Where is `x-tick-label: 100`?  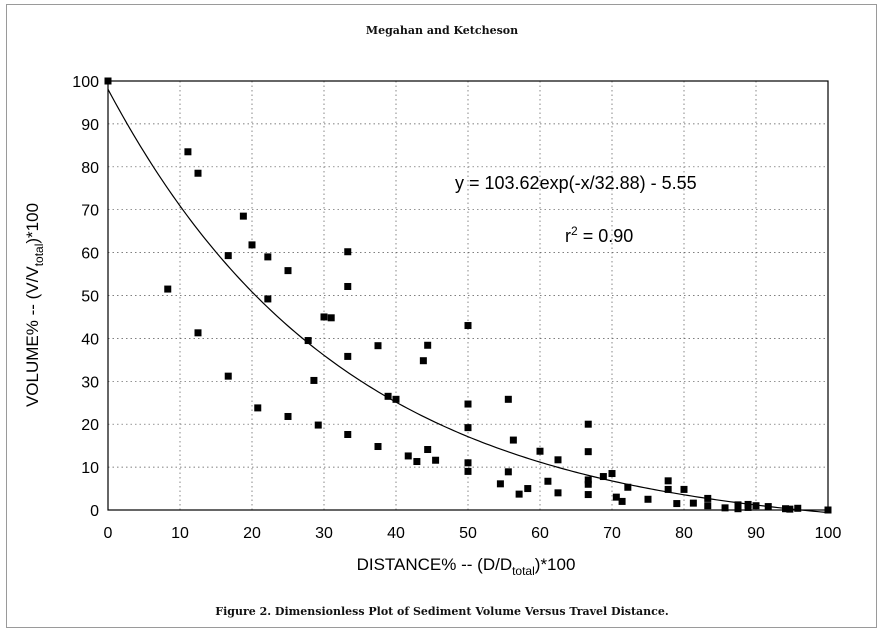 x-tick-label: 100 is located at coordinates (828, 533).